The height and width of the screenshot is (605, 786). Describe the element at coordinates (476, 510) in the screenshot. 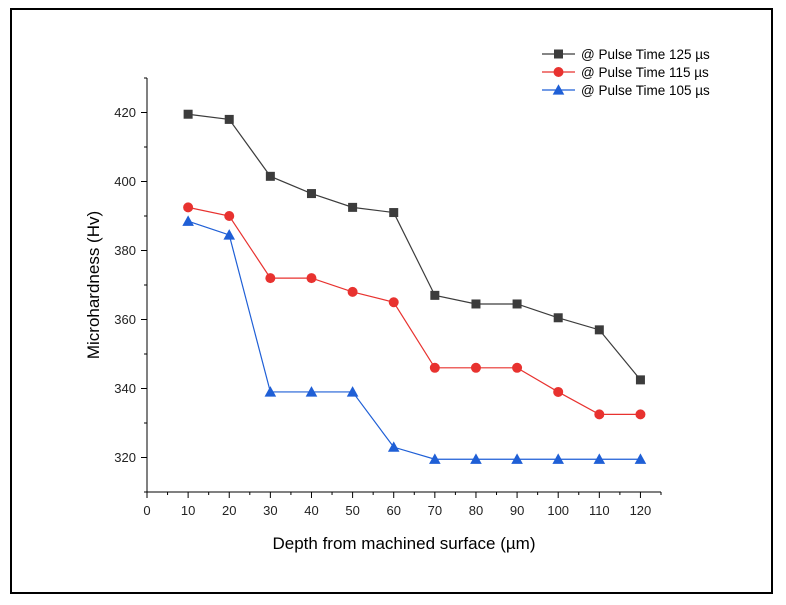

I see `x-tick-label: 80` at that location.